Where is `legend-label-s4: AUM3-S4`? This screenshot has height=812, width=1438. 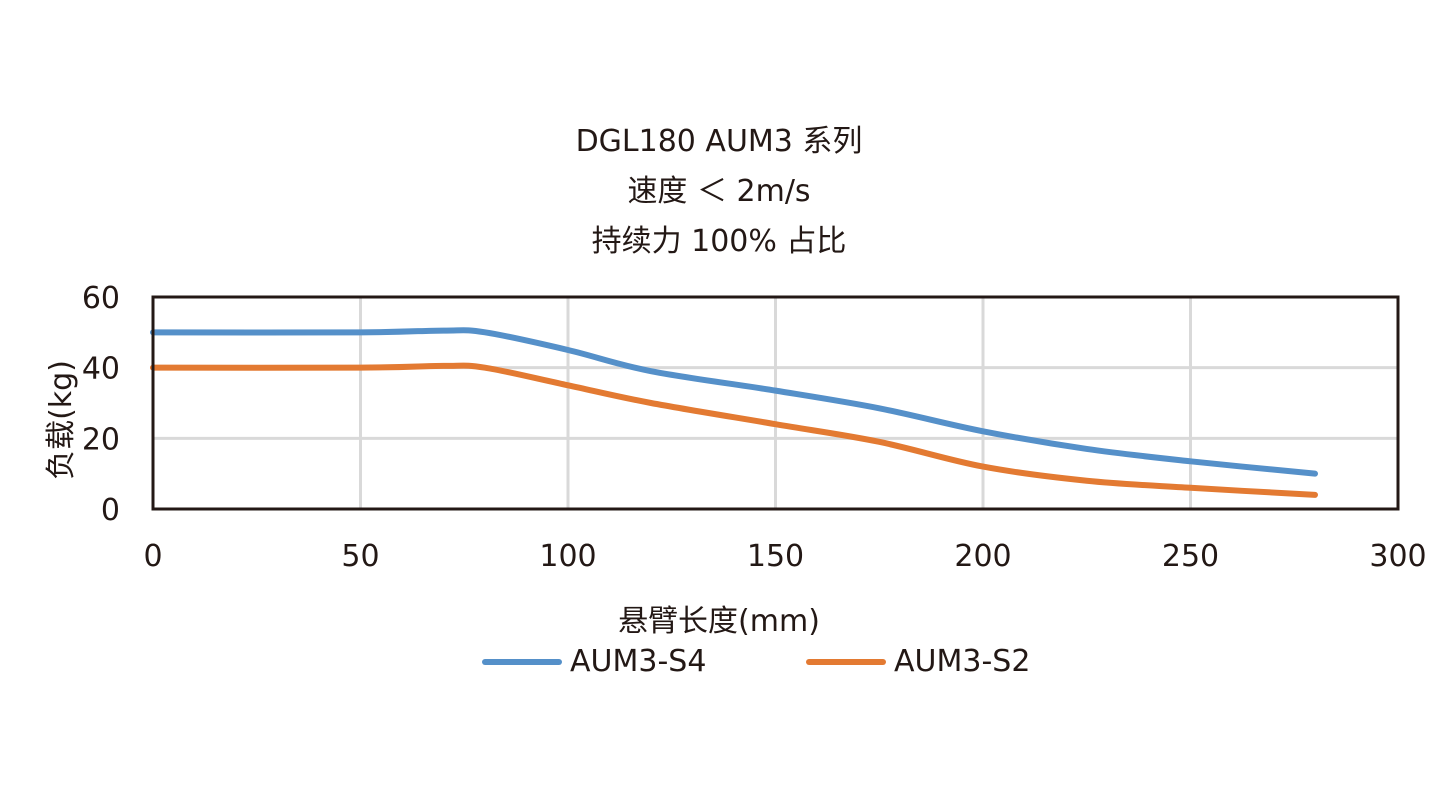
legend-label-s4: AUM3-S4 is located at coordinates (638, 661).